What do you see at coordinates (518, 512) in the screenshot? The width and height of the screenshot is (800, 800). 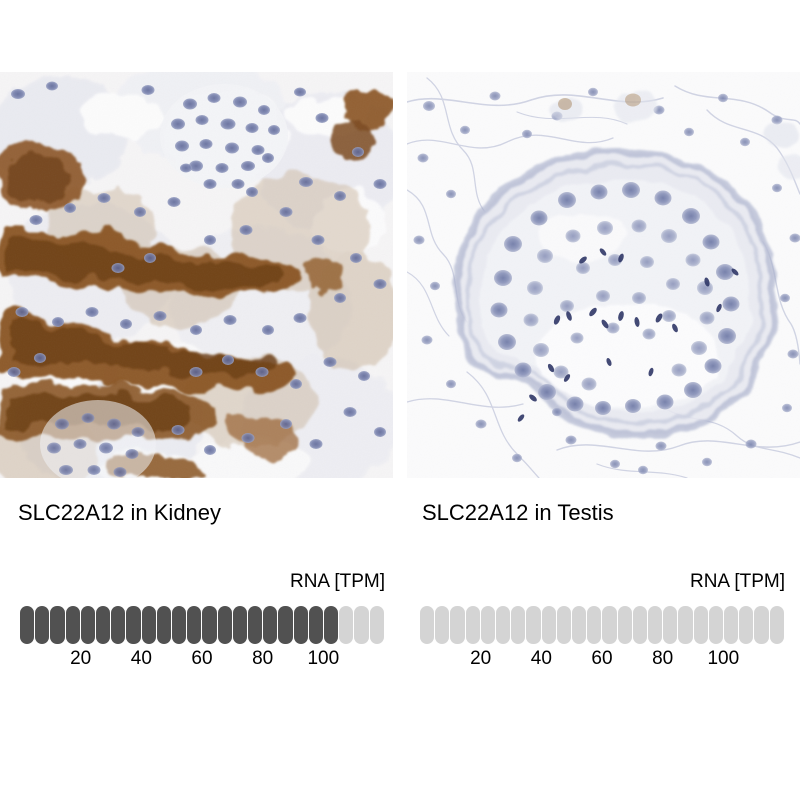 I see `caption-testis: SLC22A12 in Testis` at bounding box center [518, 512].